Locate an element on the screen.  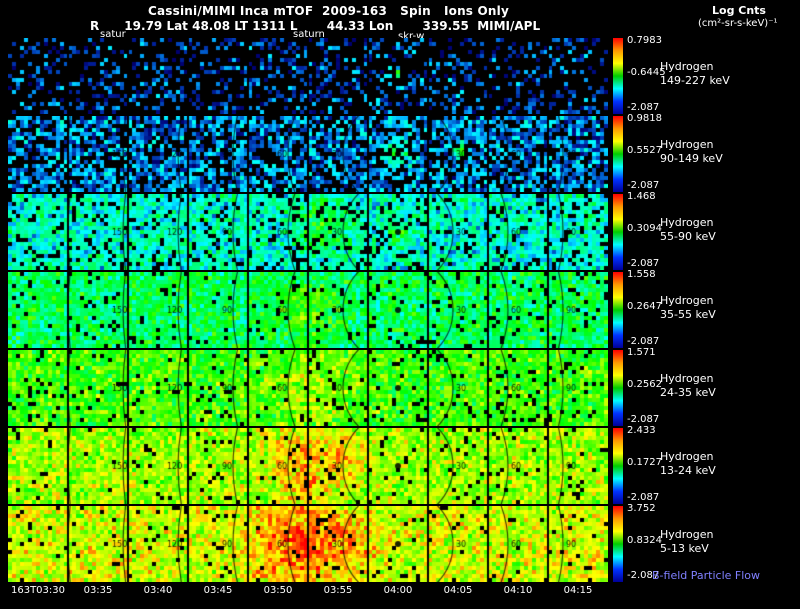
colorbar-max-label: 3.752 is located at coordinates (641, 508).